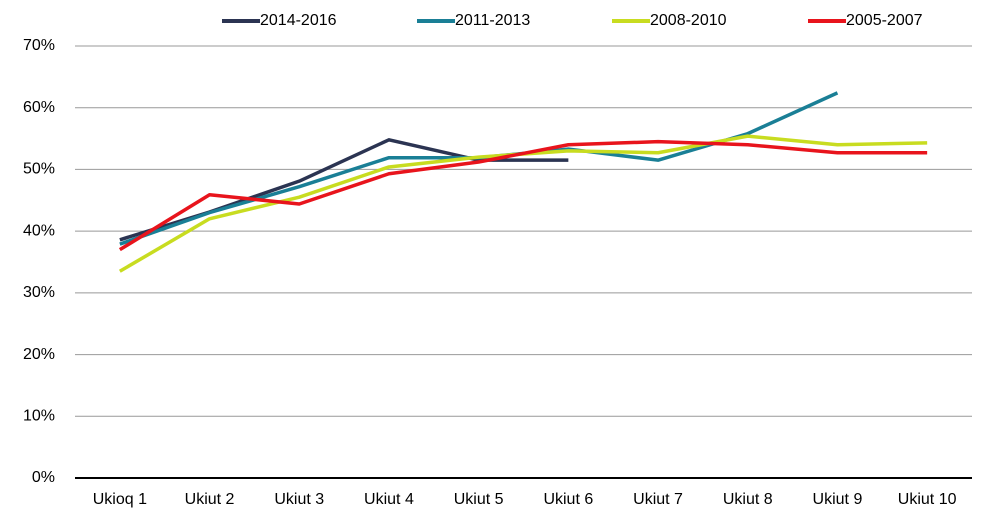 Image resolution: width=983 pixels, height=515 pixels. What do you see at coordinates (298, 20) in the screenshot?
I see `legend-label: 2014-2016` at bounding box center [298, 20].